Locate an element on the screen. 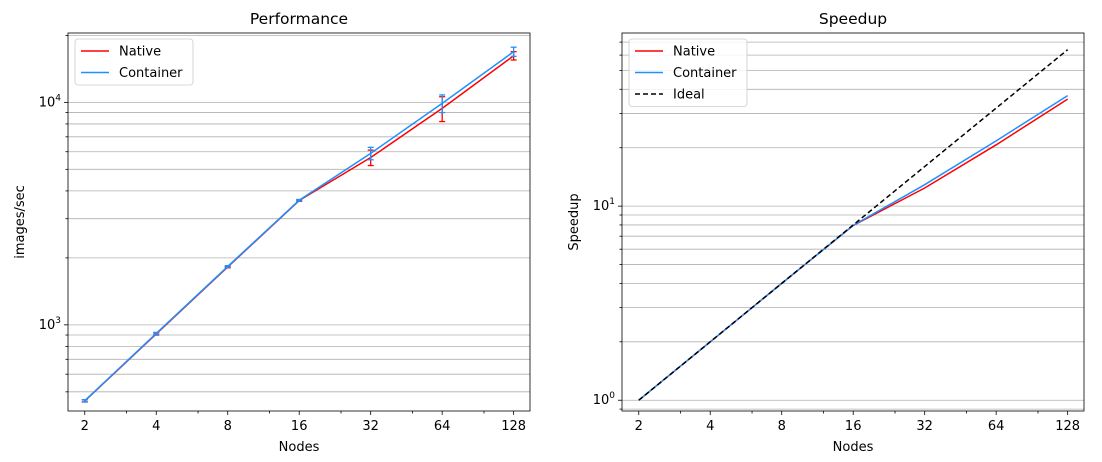  legend-box is located at coordinates (688, 72).